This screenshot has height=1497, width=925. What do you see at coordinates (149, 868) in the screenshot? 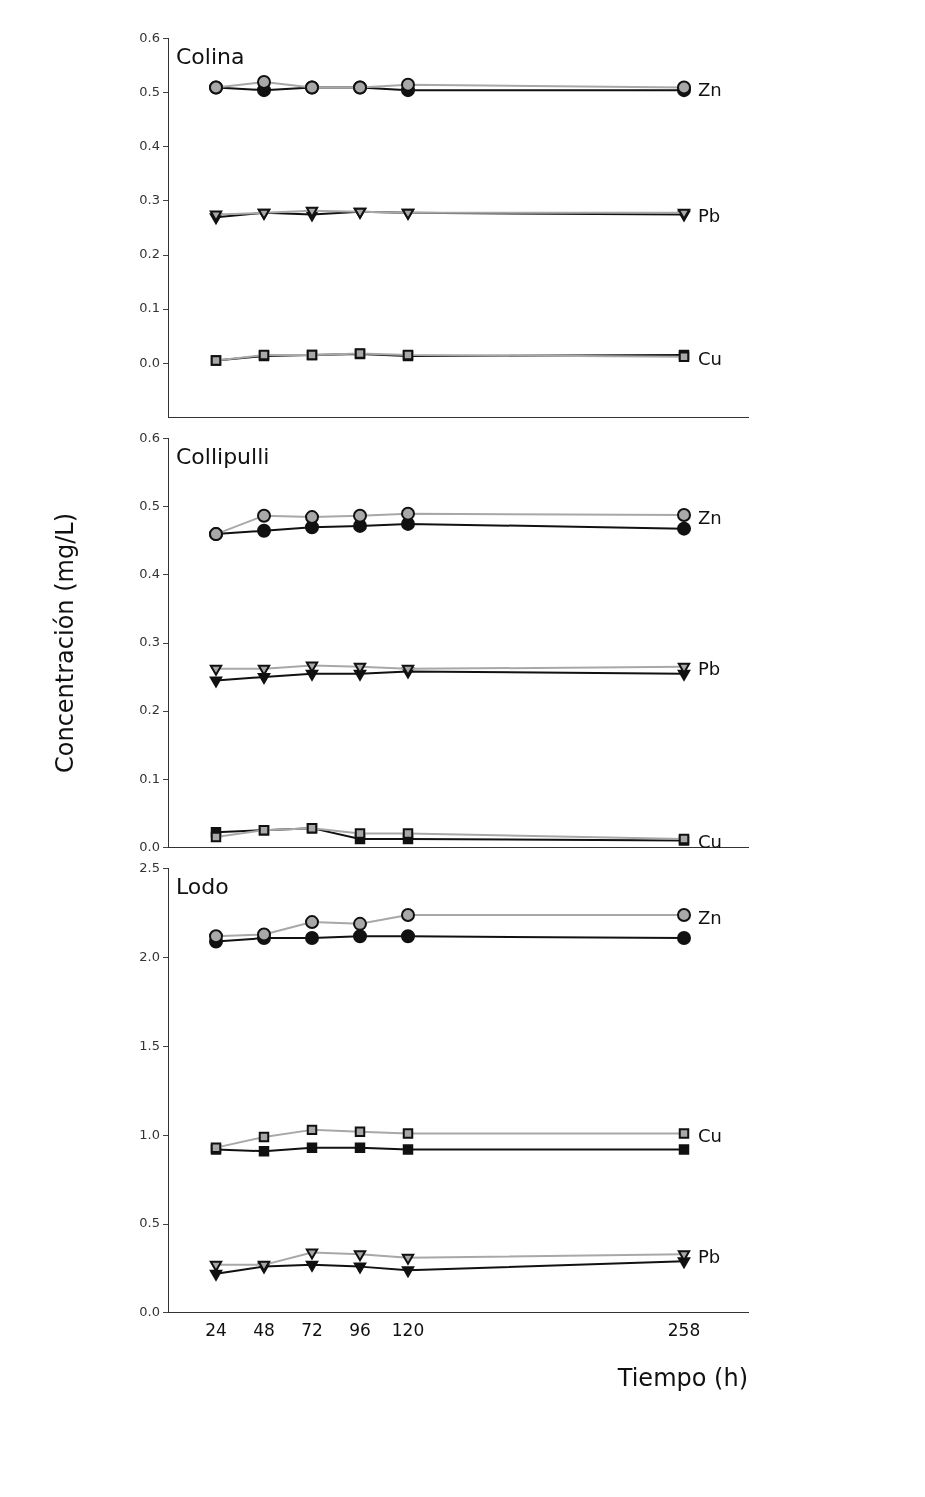
I see `y-tick-label: 2.5` at bounding box center [149, 868].